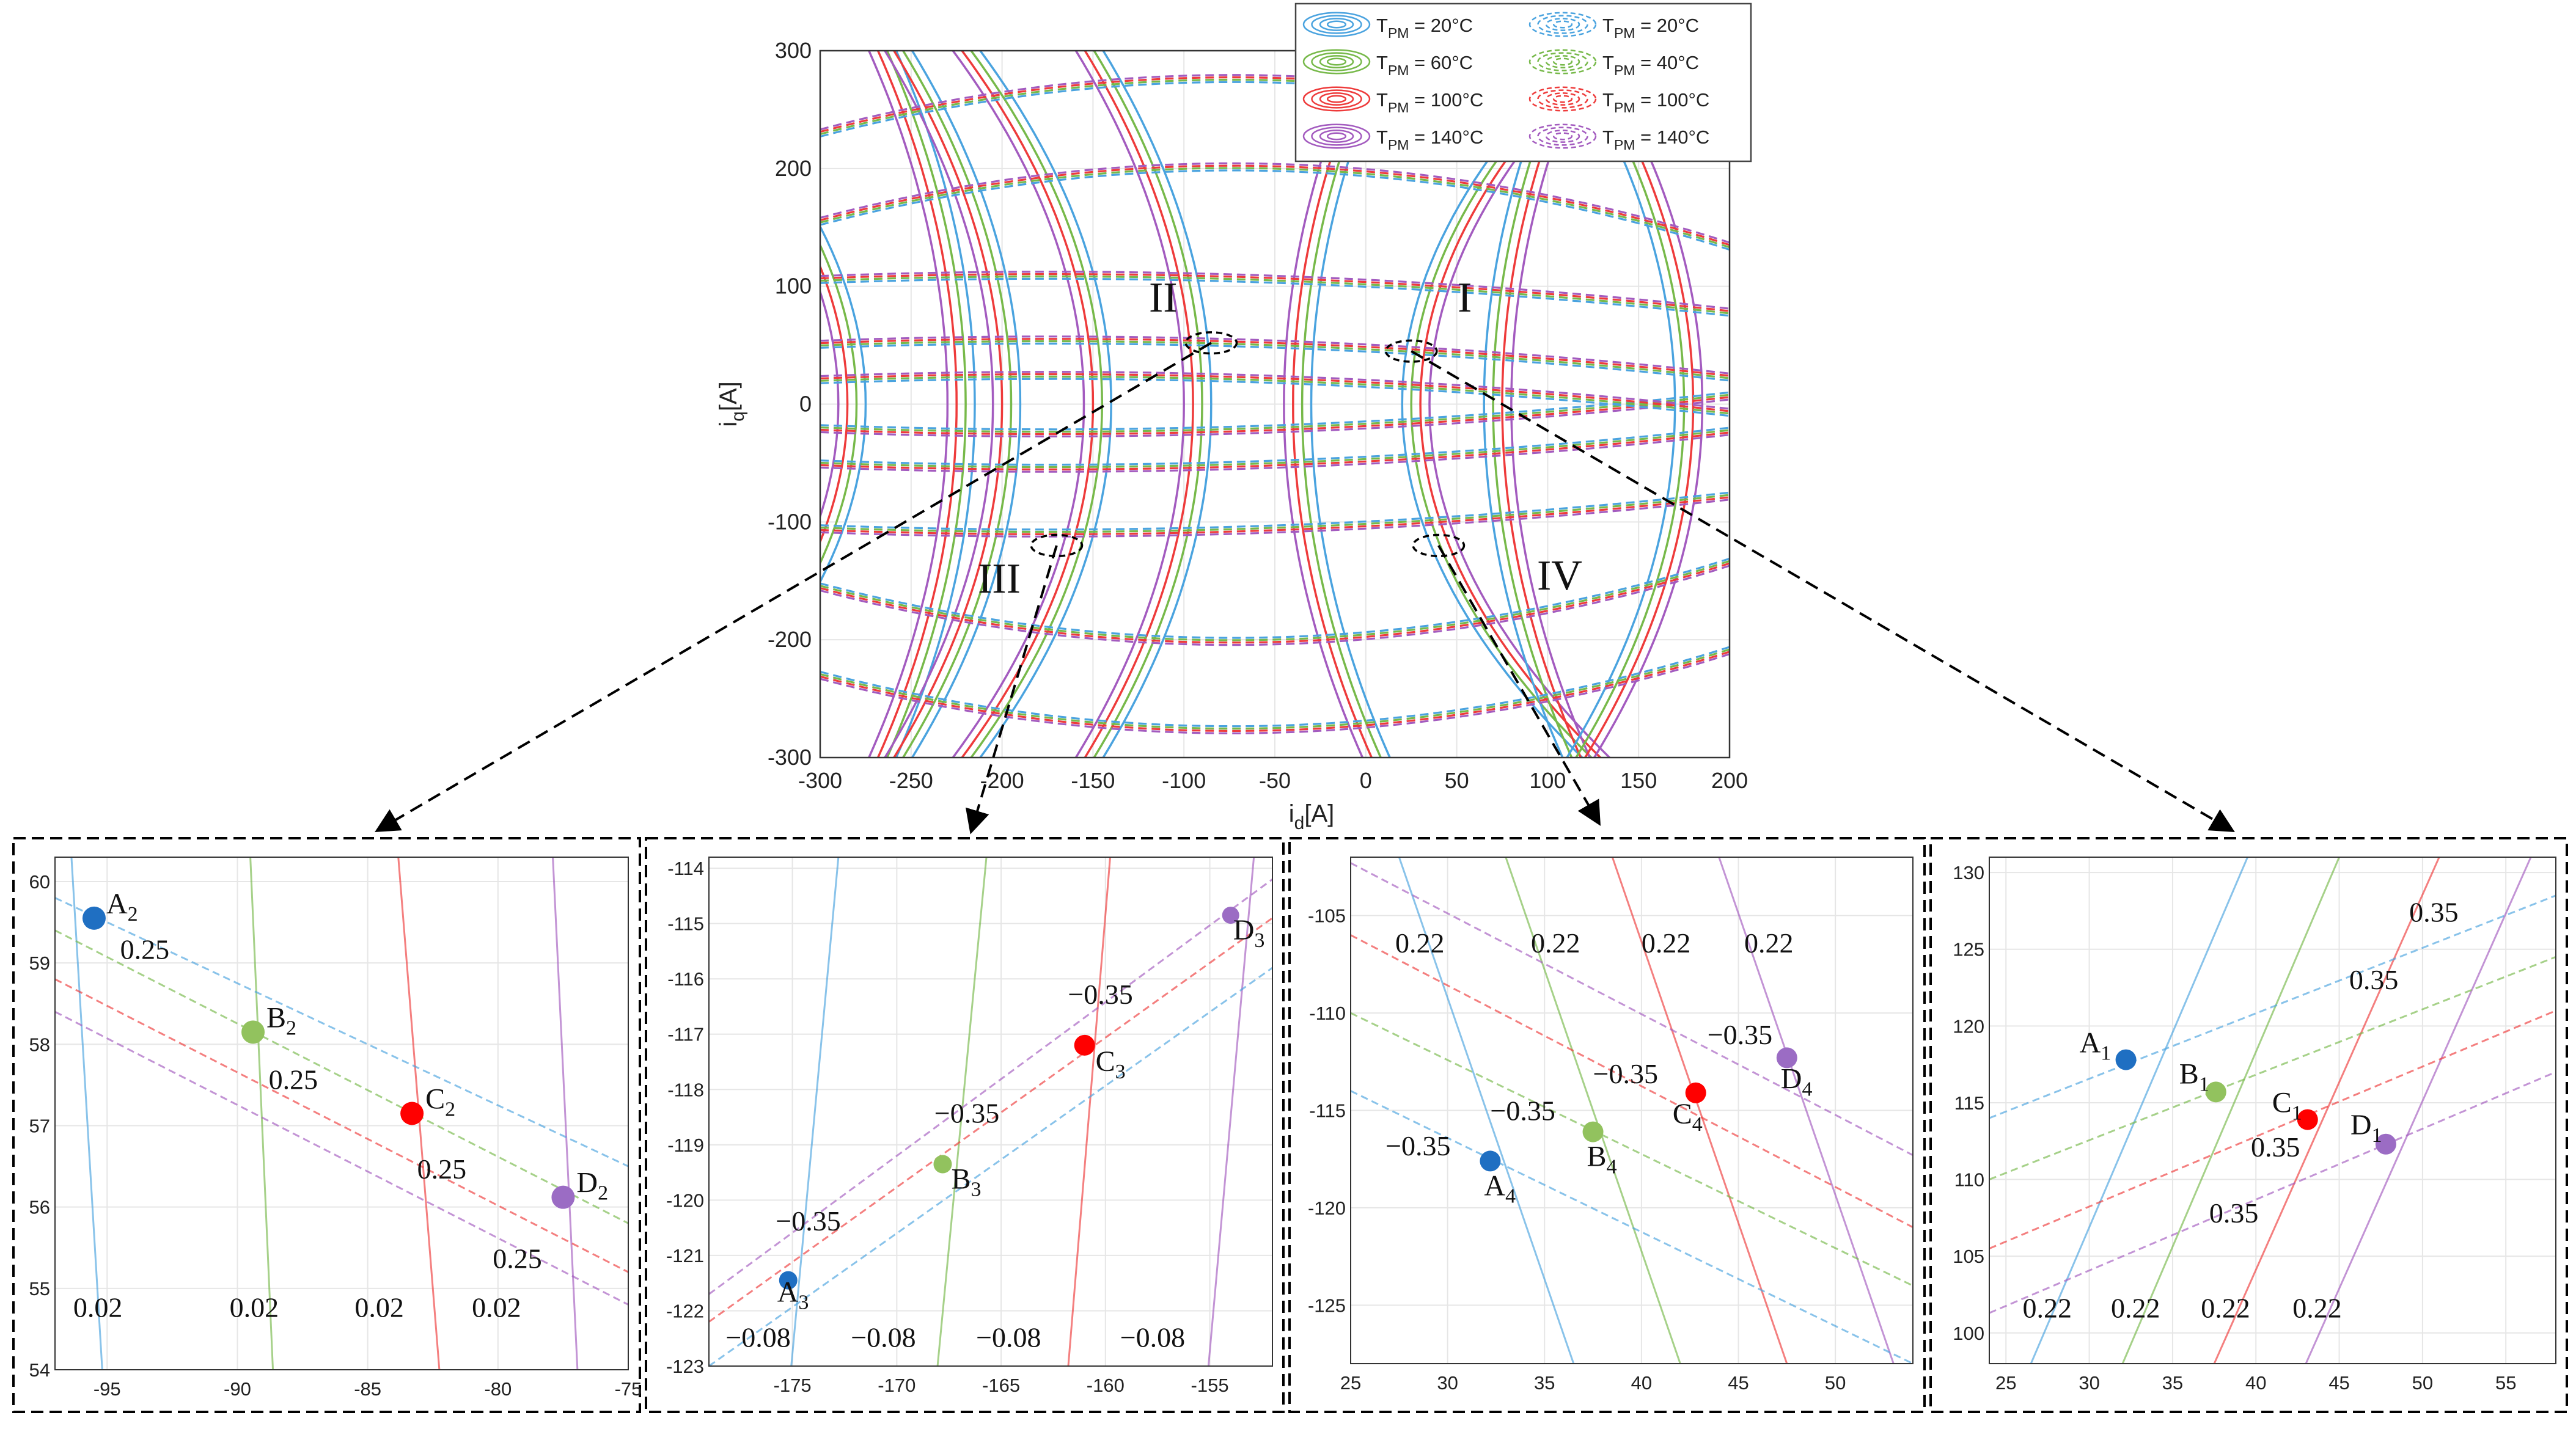 The image size is (2576, 1429). What do you see at coordinates (685, 1200) in the screenshot?
I see `zoom-y-tick-label: -120` at bounding box center [685, 1200].